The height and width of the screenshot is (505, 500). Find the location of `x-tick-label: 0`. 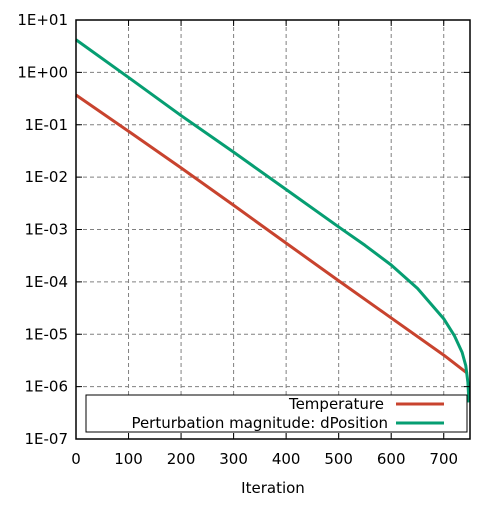

x-tick-label: 0 is located at coordinates (76, 459).